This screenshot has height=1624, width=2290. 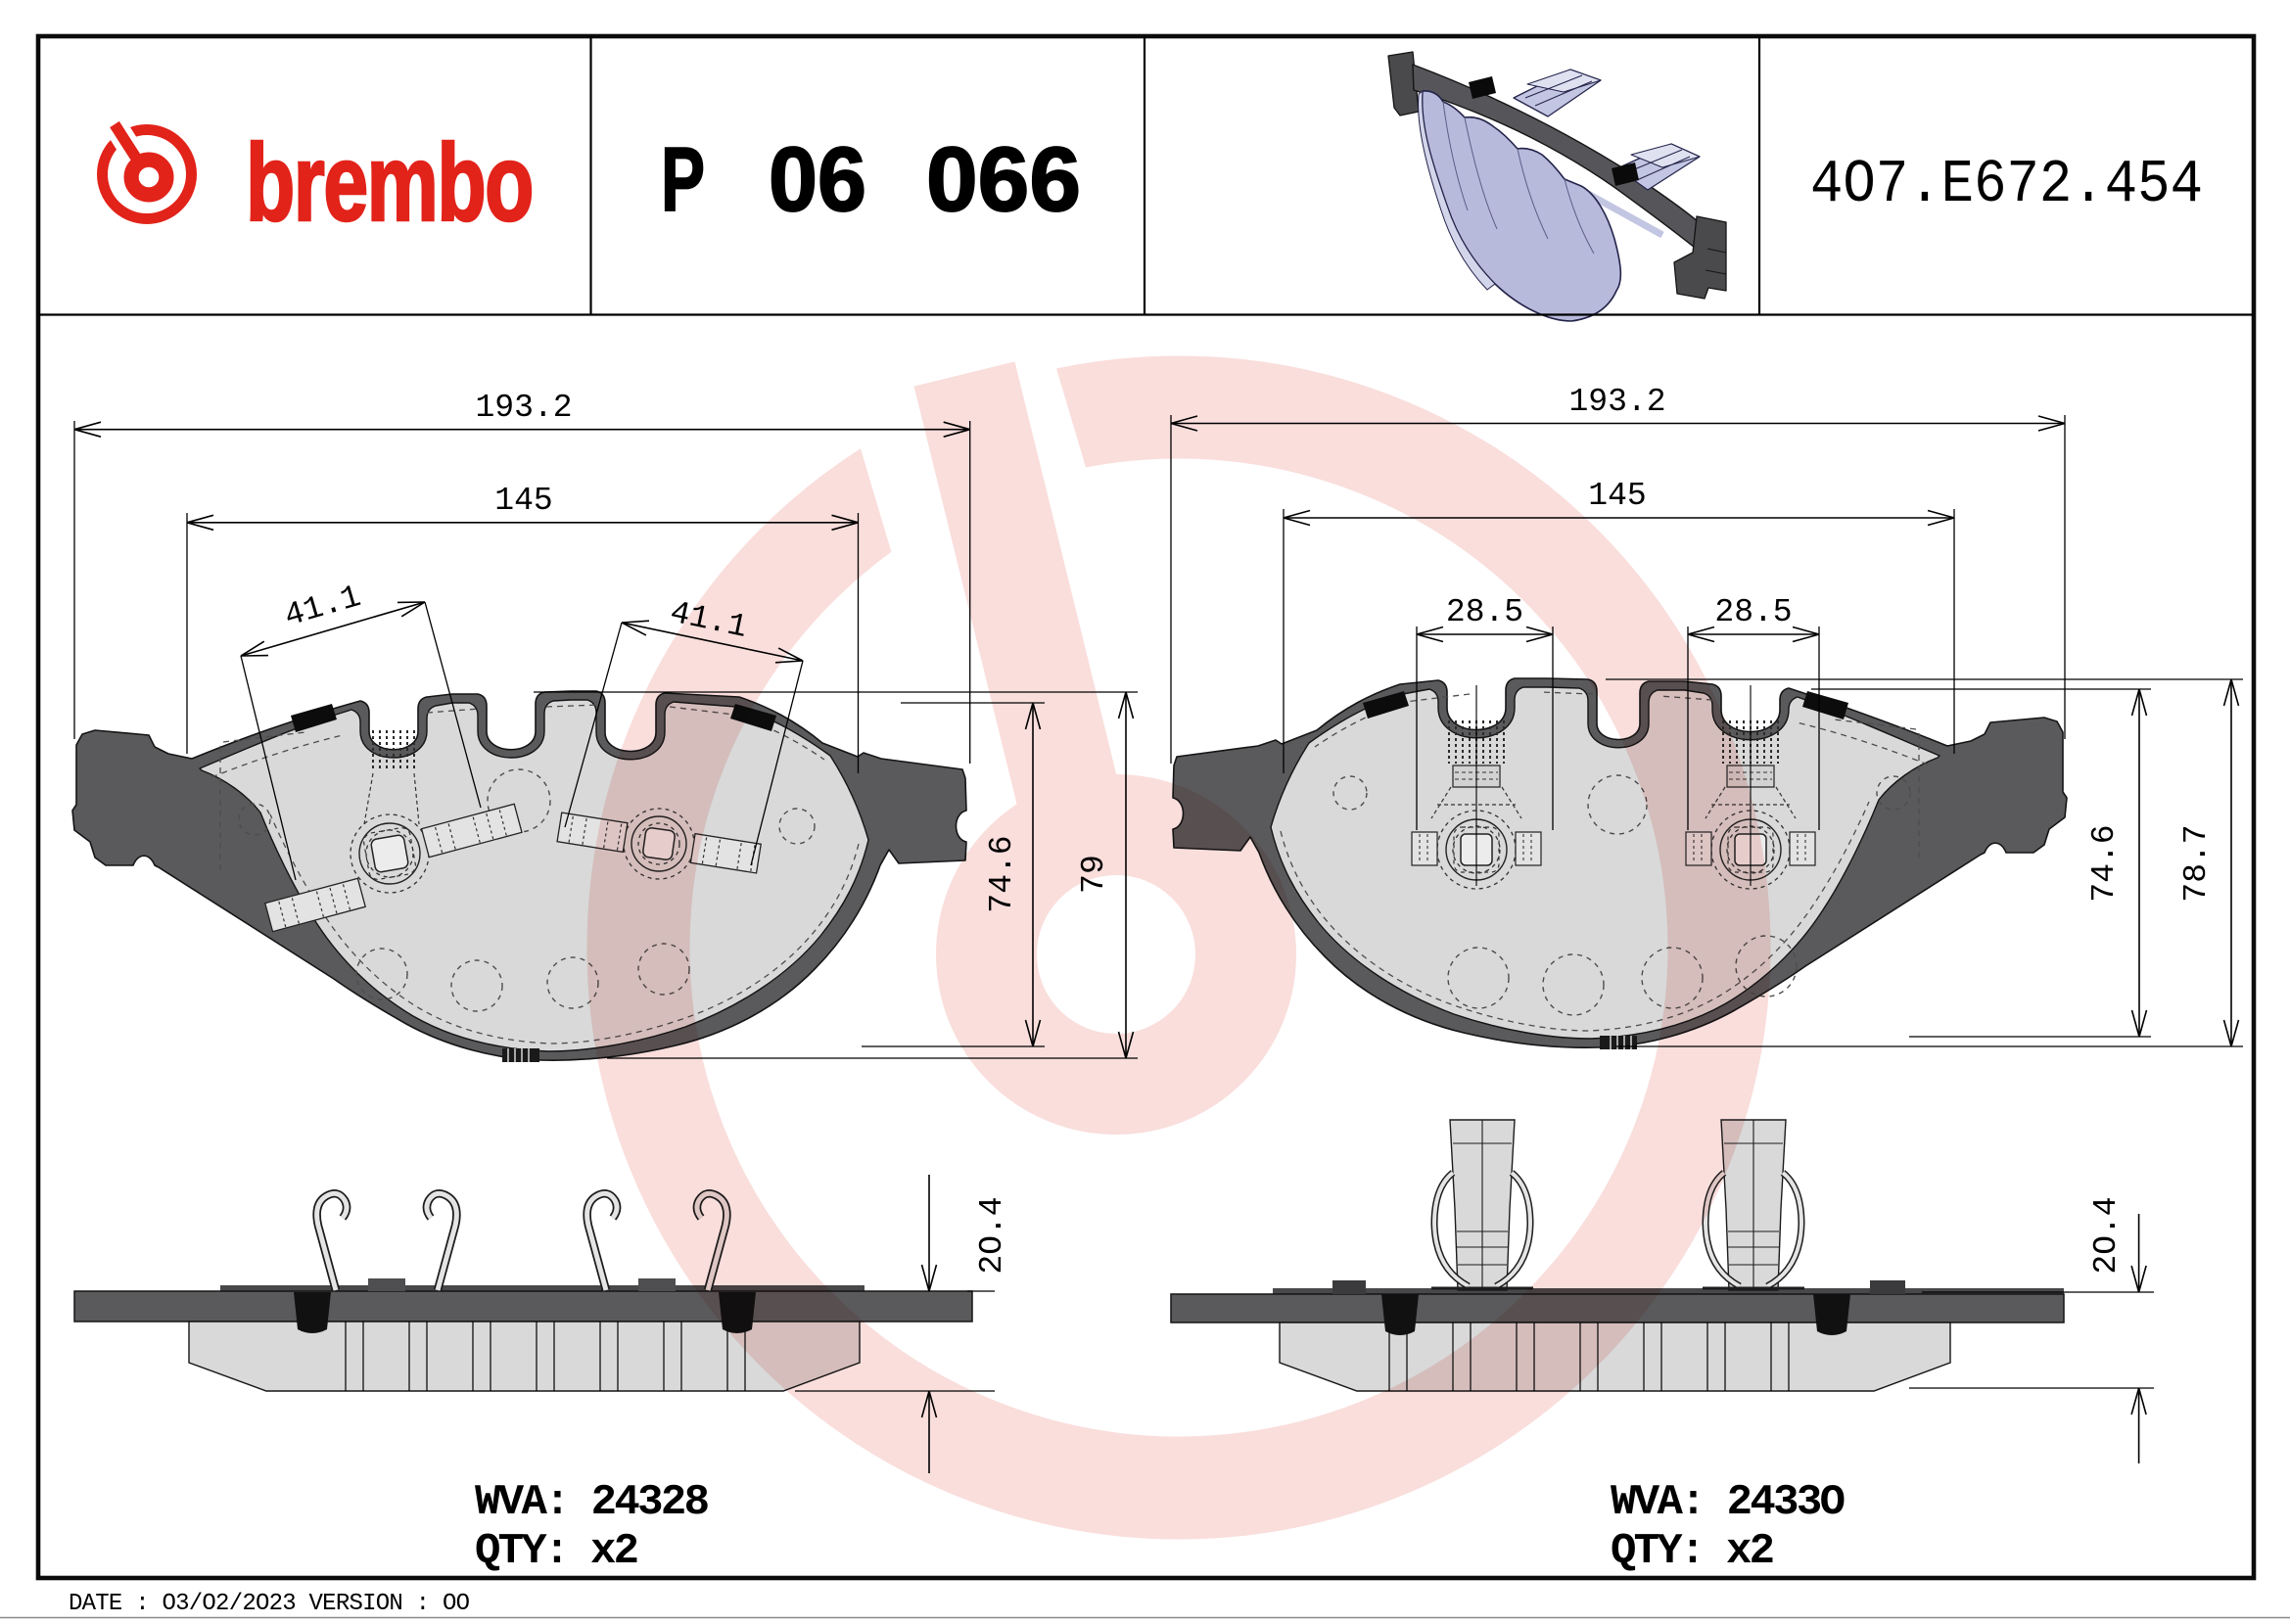 I want to click on svg-text: 74.6, so click(x=2104, y=863).